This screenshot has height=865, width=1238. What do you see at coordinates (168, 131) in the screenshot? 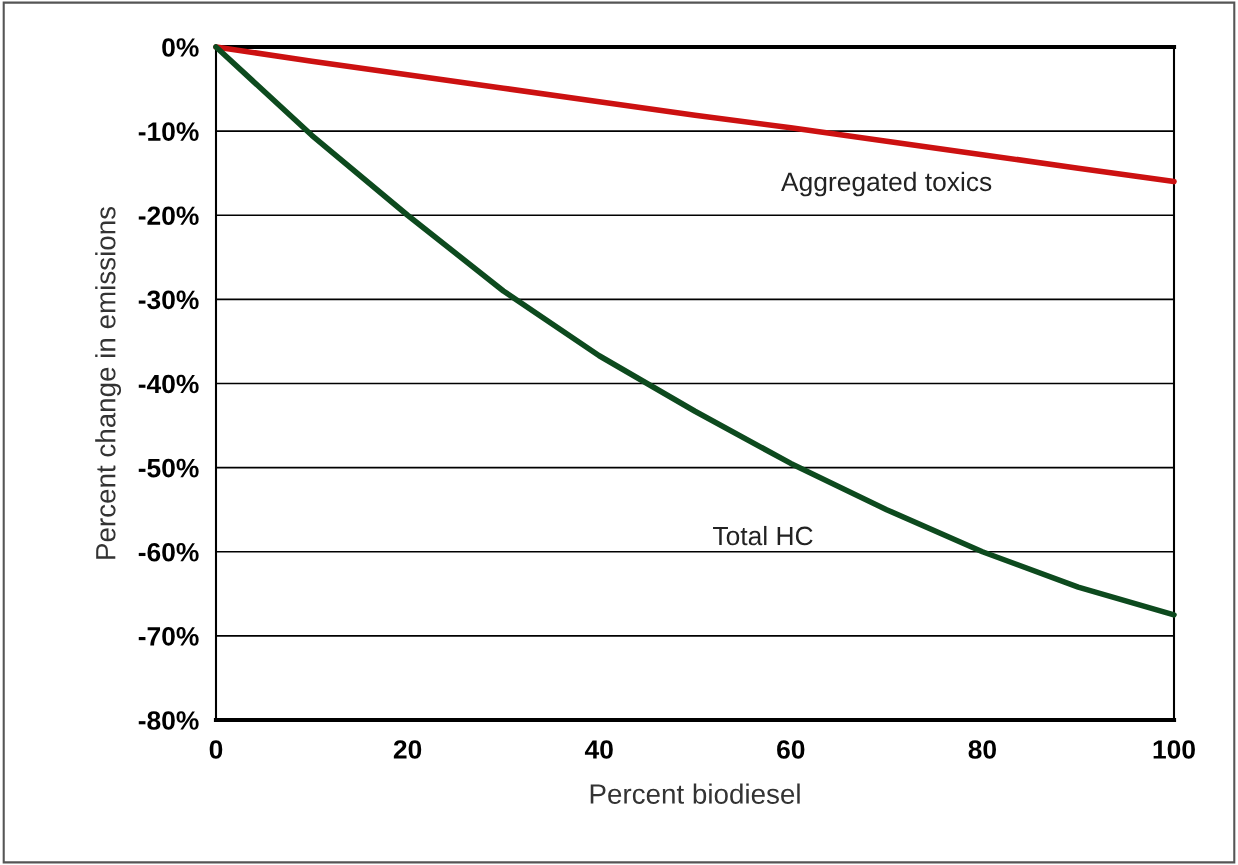
I see `y-tick-label: -10%` at bounding box center [168, 131].